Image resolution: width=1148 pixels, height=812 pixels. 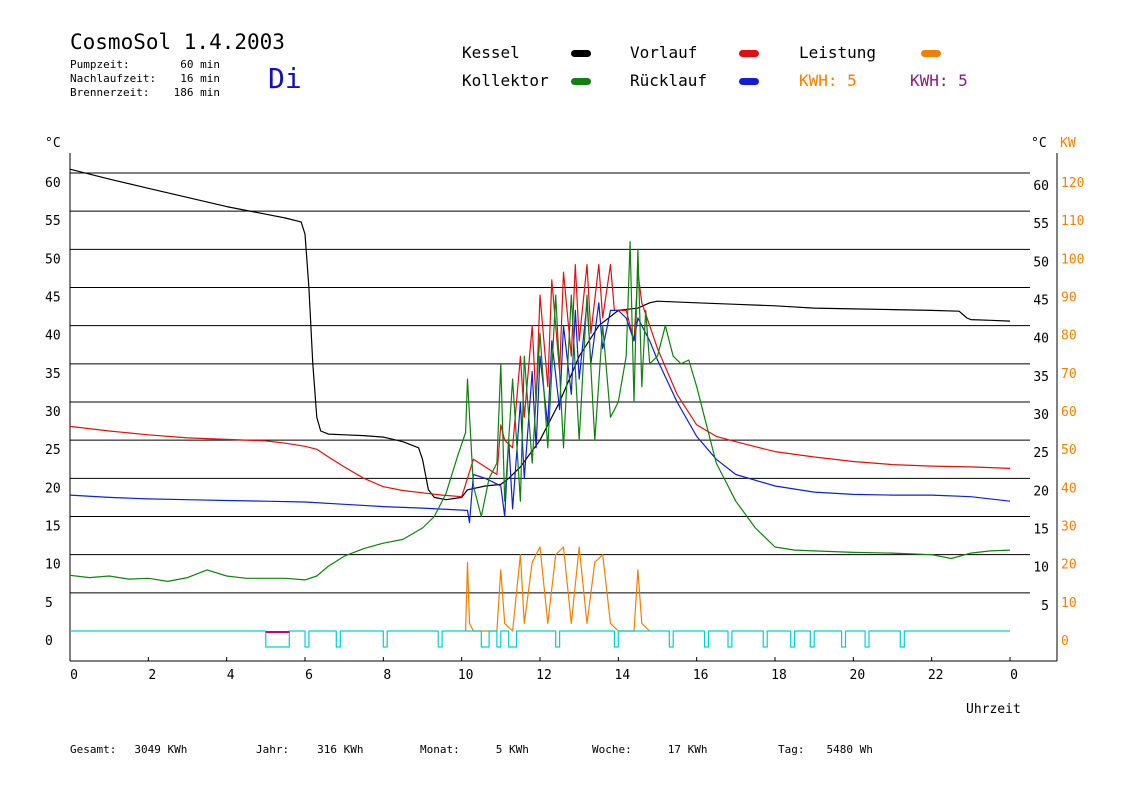 What do you see at coordinates (858, 675) in the screenshot?
I see `x-tick-label: 20` at bounding box center [858, 675].